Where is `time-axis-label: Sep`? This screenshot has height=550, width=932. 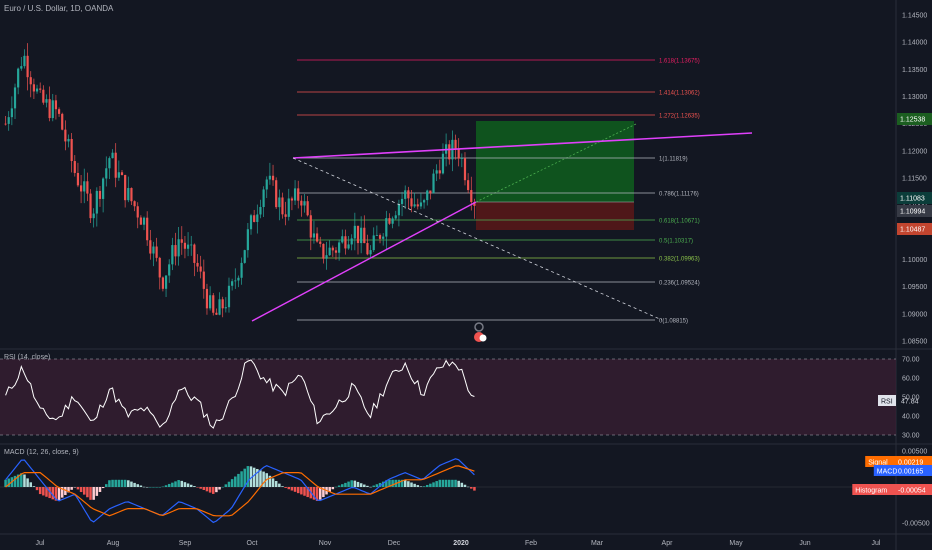 time-axis-label: Sep is located at coordinates (185, 543).